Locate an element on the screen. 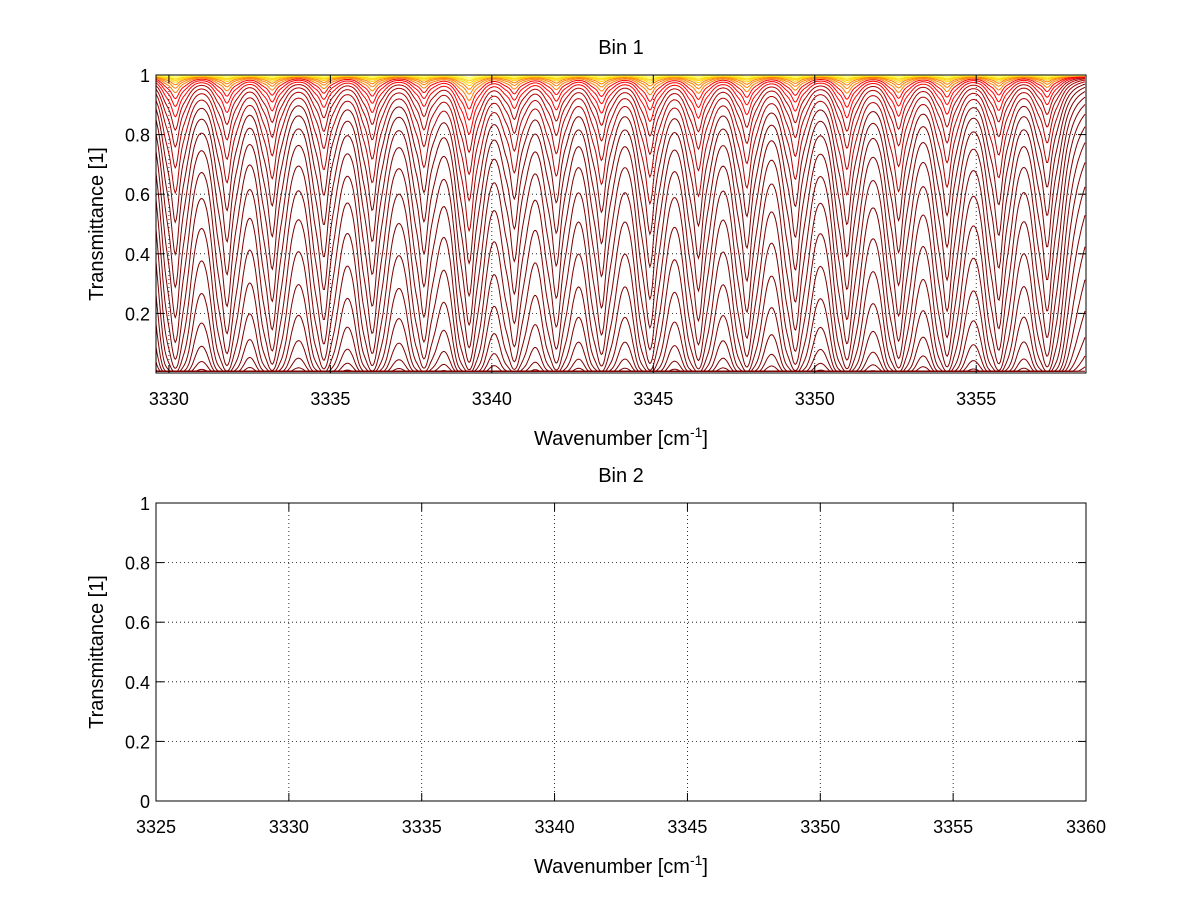  xlabel-end-bin-1: ] is located at coordinates (705, 439).